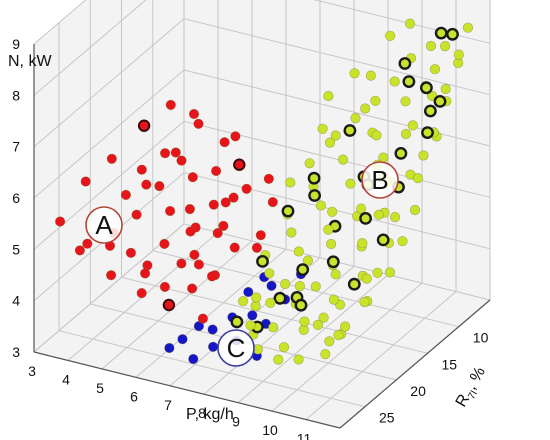 The height and width of the screenshot is (440, 550). Describe the element at coordinates (210, 414) in the screenshot. I see `x-axis-label: P, kg/h` at that location.